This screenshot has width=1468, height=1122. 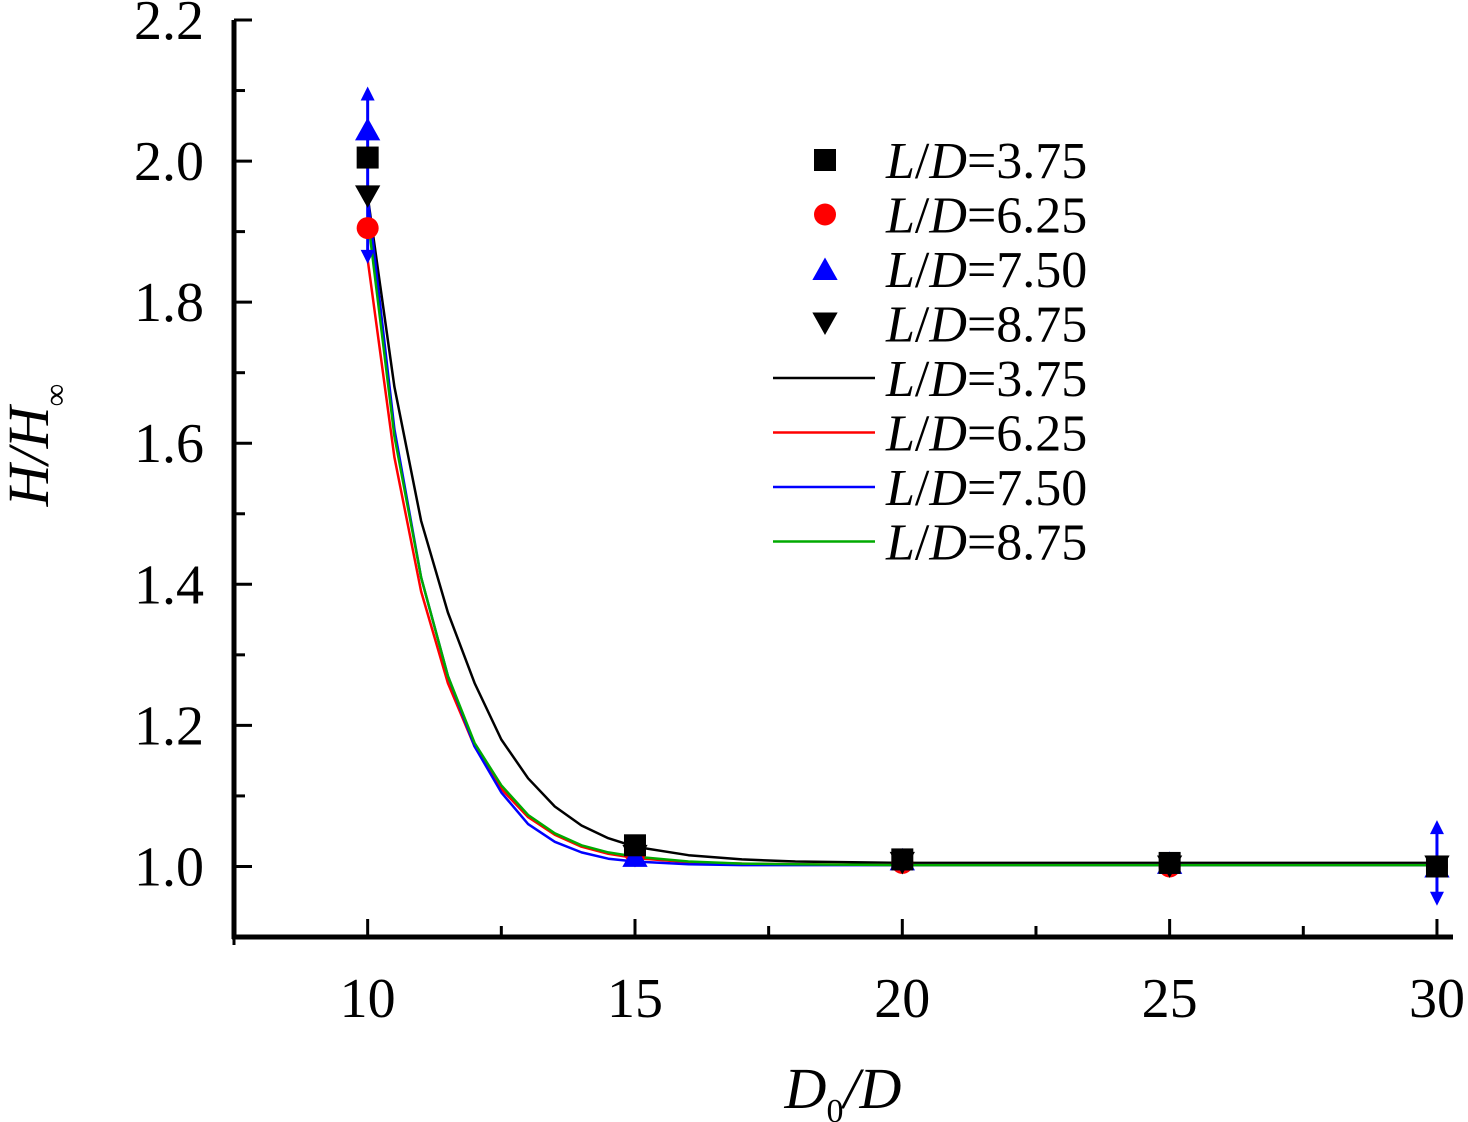 I want to click on y-axis-title: H/H∞, so click(x=36, y=446).